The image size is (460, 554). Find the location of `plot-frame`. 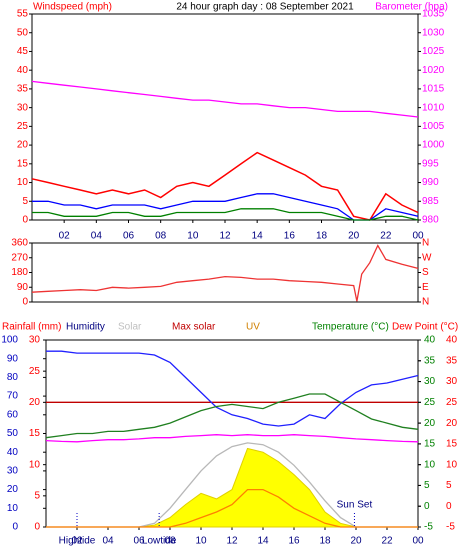

plot-frame is located at coordinates (225, 272).